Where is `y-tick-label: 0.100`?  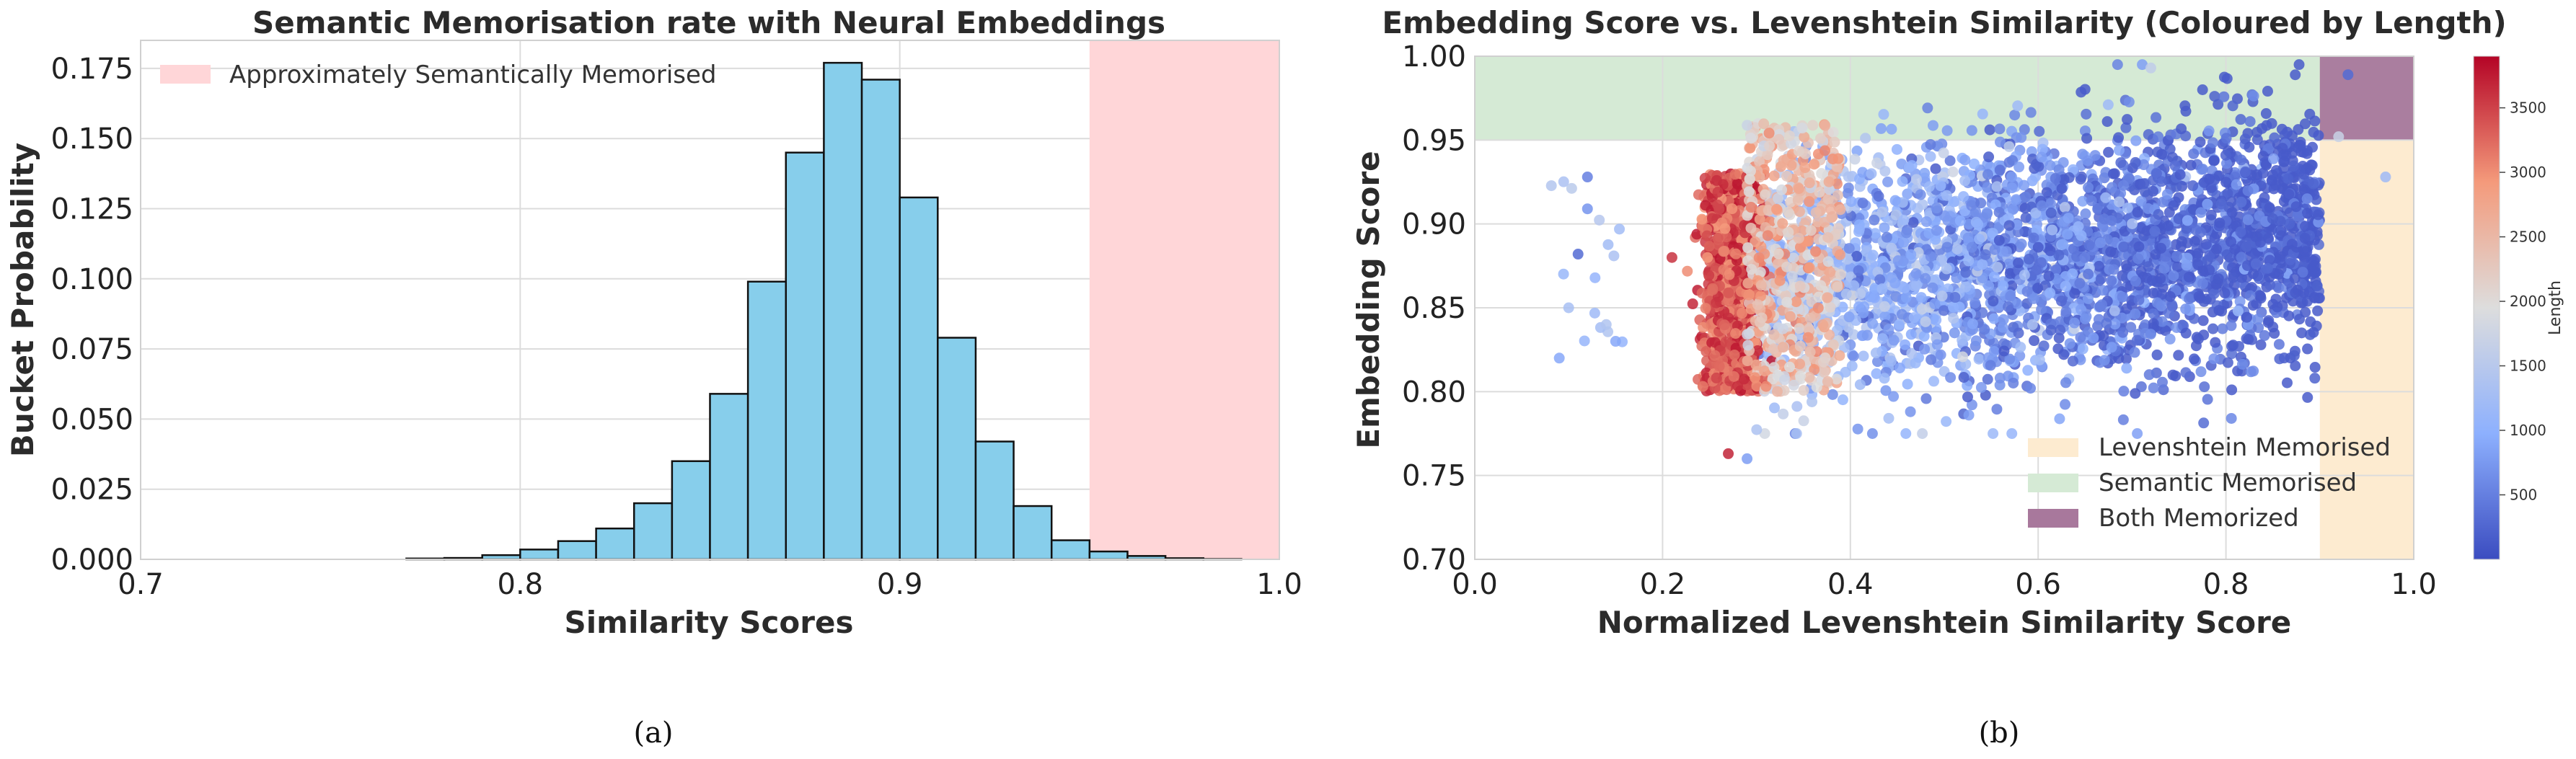
y-tick-label: 0.100 is located at coordinates (91, 279).